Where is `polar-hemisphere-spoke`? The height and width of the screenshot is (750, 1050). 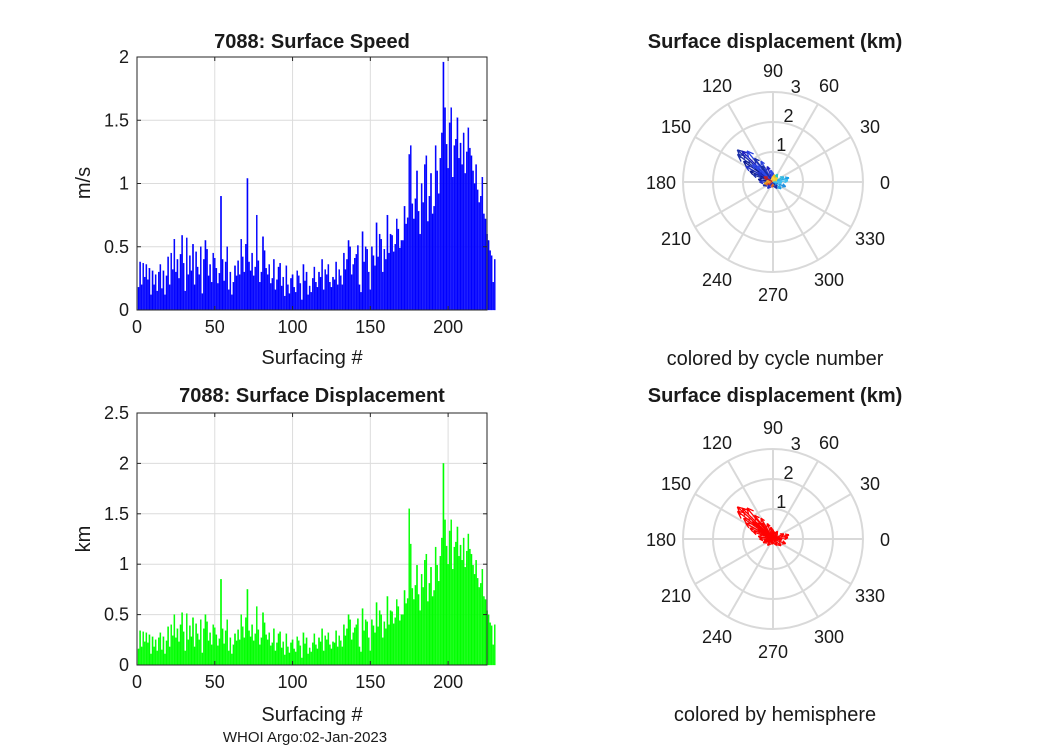
polar-hemisphere-spoke is located at coordinates (795, 578).